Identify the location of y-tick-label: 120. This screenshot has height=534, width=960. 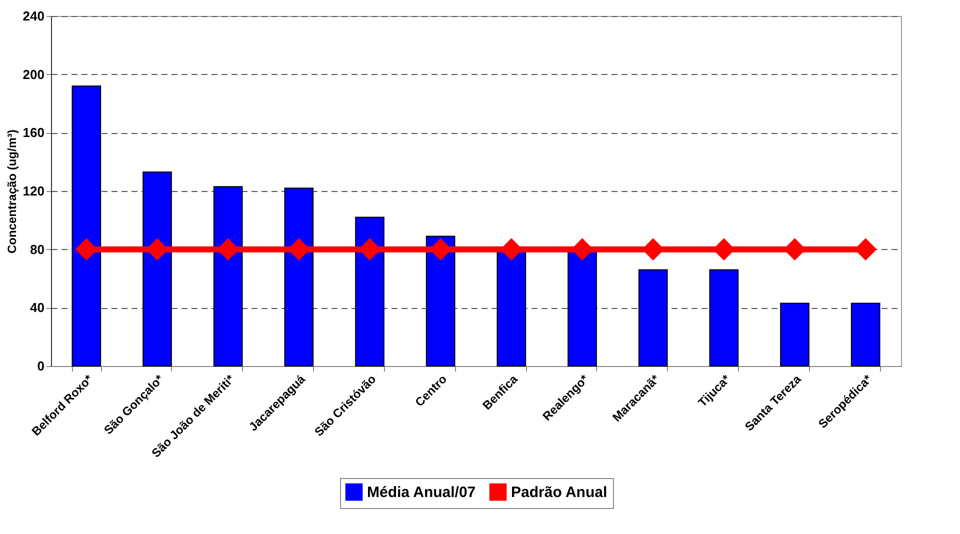
(33, 191).